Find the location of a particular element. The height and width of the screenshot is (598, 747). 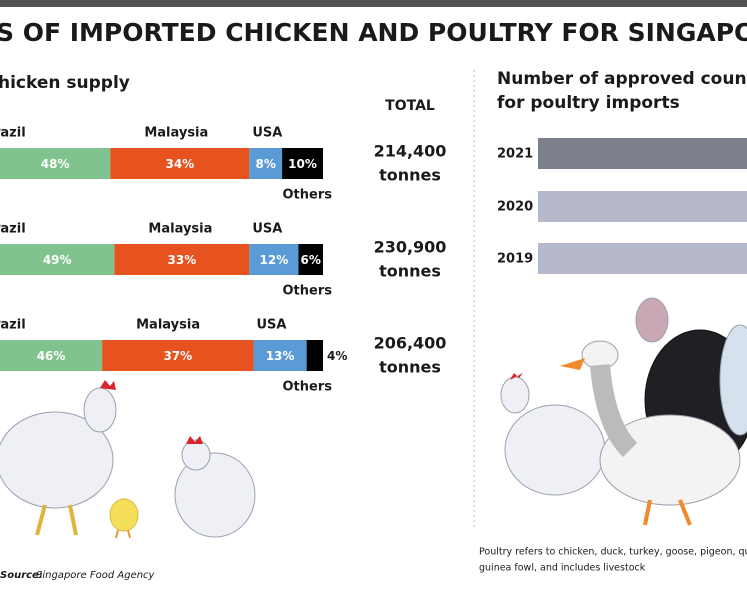

value-label: 48% is located at coordinates (55, 164).